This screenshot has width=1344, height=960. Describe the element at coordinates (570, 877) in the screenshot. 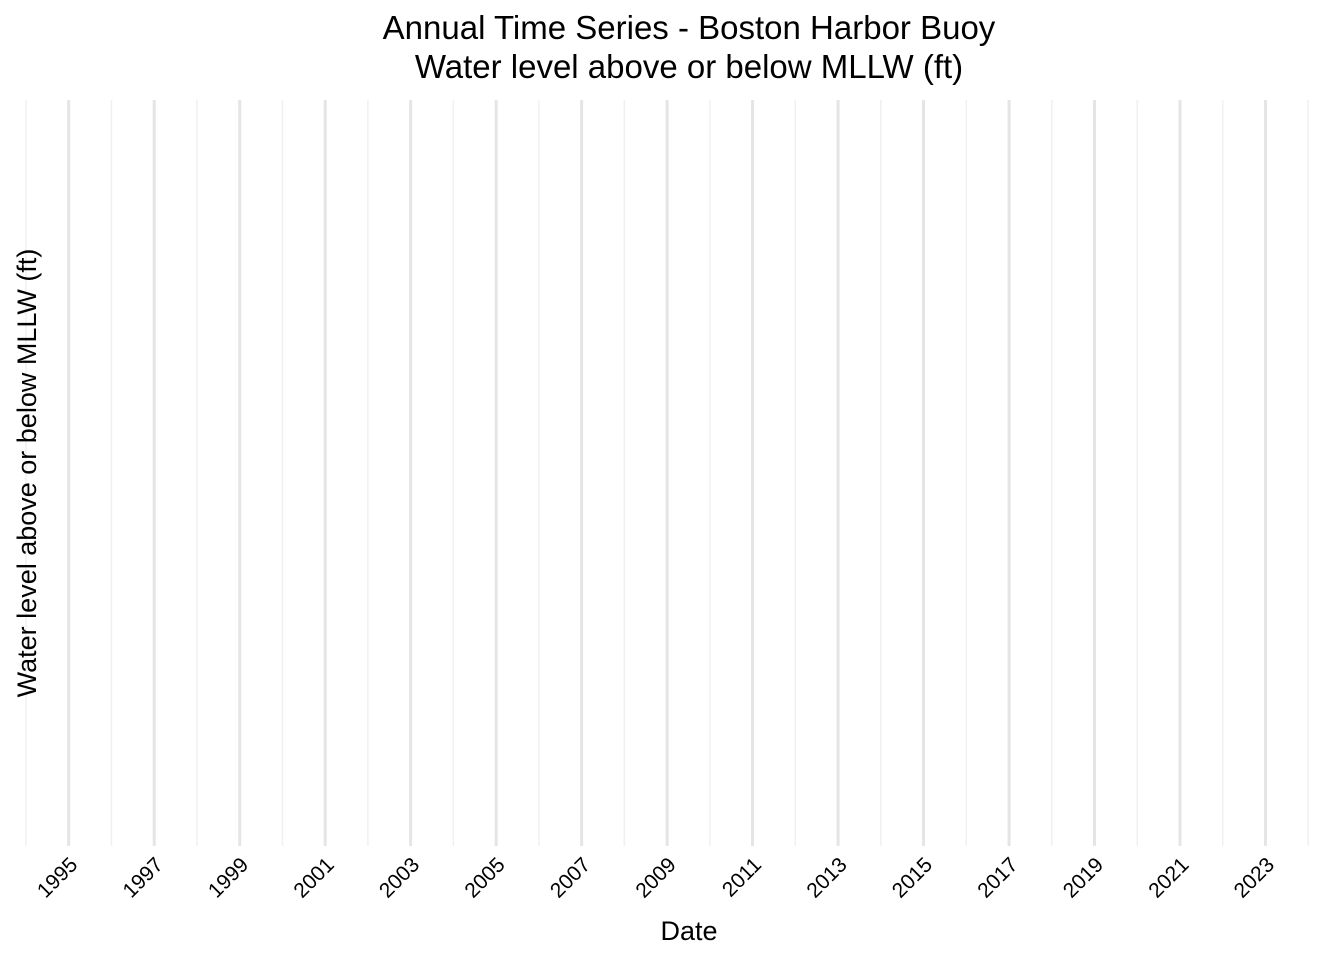

I see `x-tick-label: 2007` at that location.